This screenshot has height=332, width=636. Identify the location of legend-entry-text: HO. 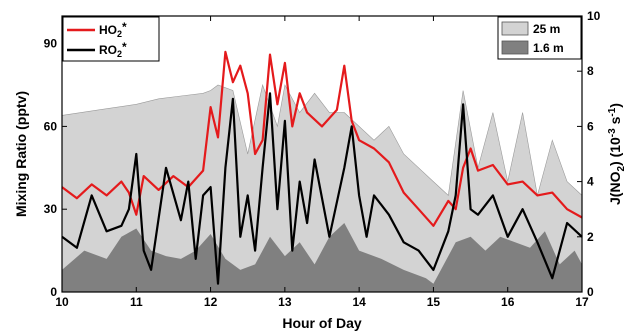
(108, 30).